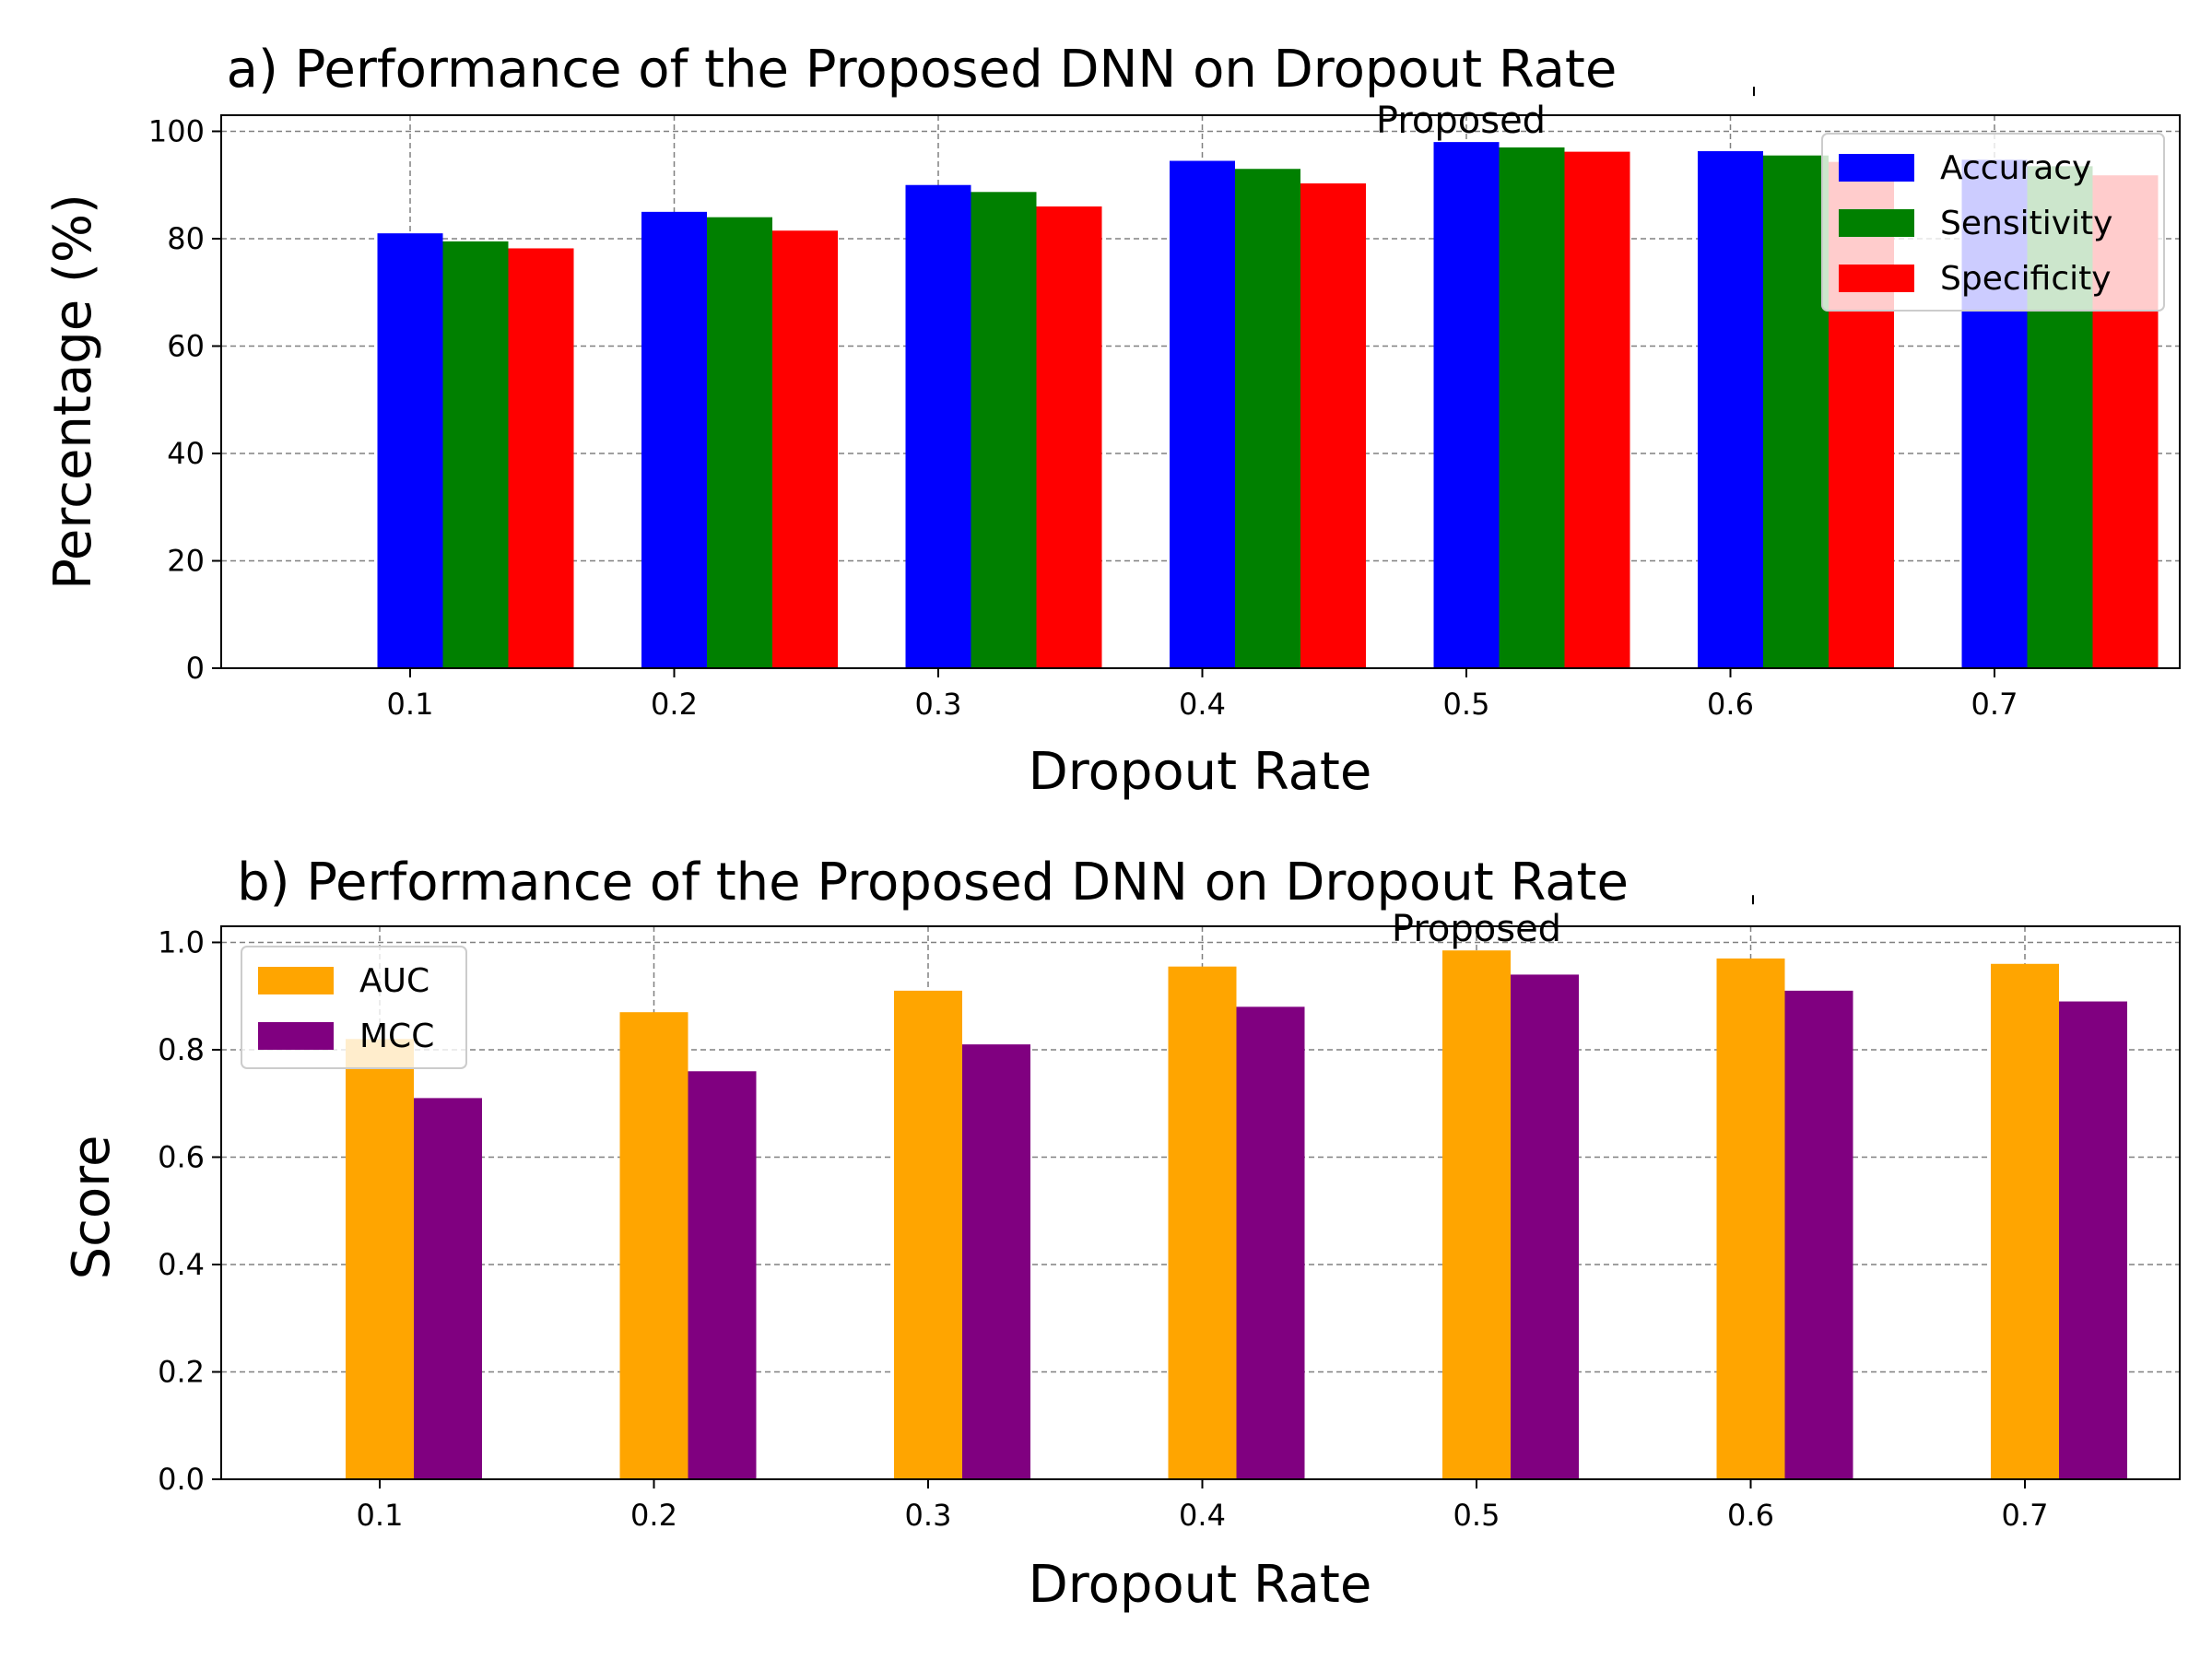 The width and height of the screenshot is (2212, 1659). What do you see at coordinates (1959, 199) in the screenshot?
I see `chart-a-legend: Accuracy Sensitivity Specificity` at bounding box center [1959, 199].